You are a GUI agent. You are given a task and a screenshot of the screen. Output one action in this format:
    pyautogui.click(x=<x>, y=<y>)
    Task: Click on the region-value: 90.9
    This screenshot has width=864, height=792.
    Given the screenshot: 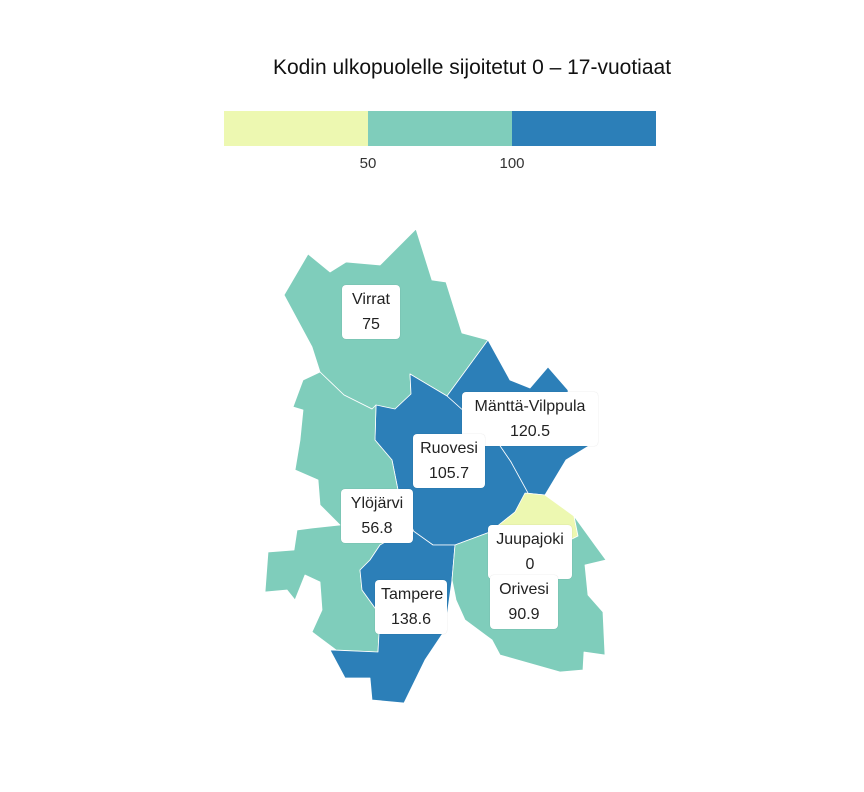 What is the action you would take?
    pyautogui.click(x=524, y=614)
    